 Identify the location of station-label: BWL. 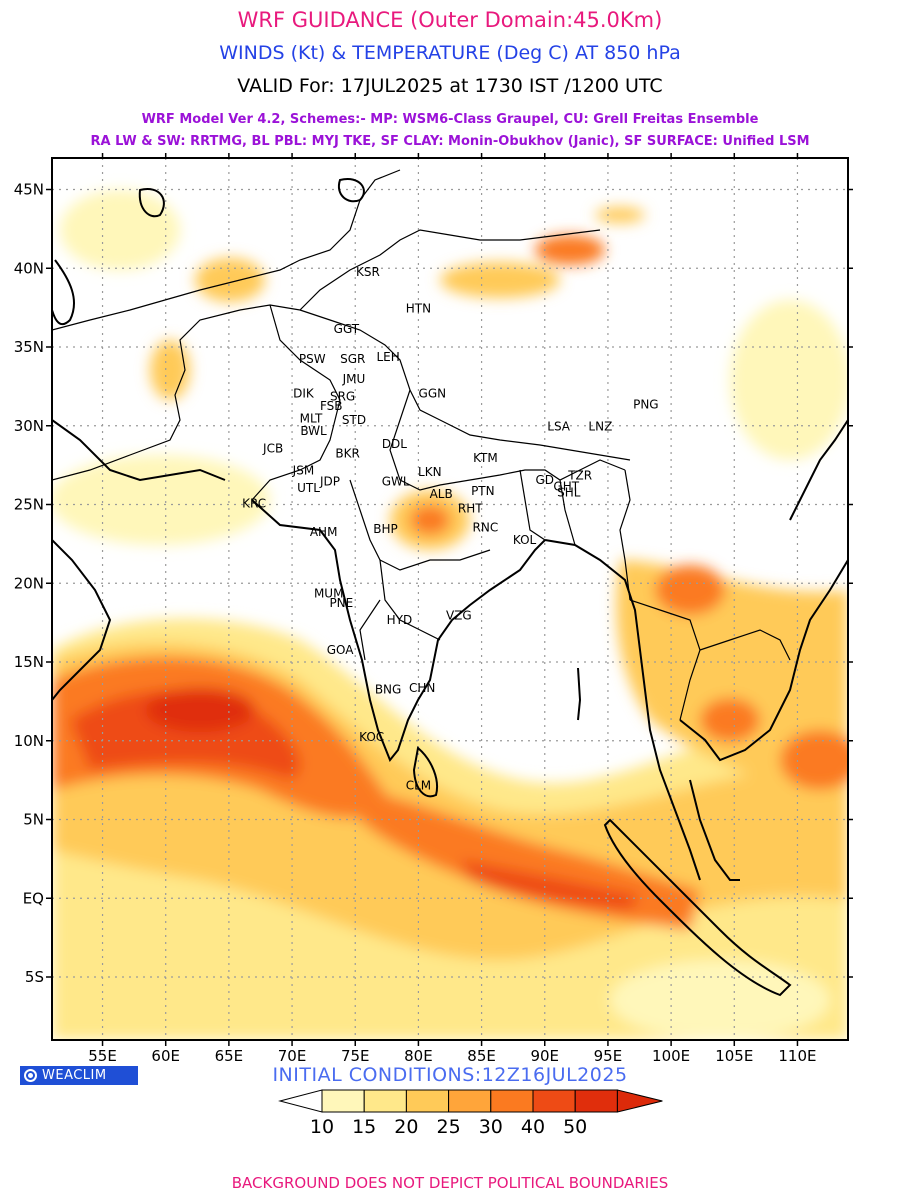
(313, 431).